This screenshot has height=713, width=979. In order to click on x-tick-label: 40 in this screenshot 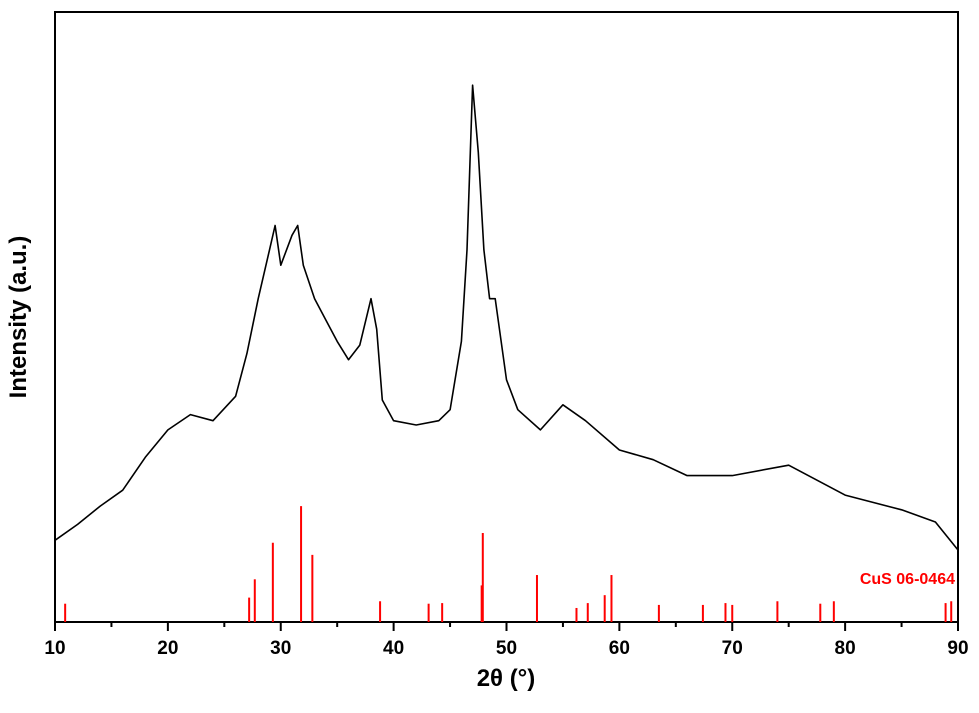, I will do `click(393, 648)`.